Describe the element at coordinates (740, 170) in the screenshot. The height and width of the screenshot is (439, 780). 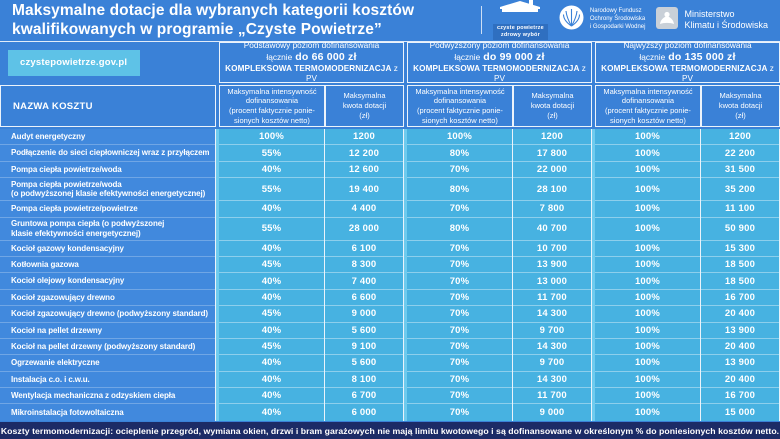
I see `amount-cell: 31 500` at that location.